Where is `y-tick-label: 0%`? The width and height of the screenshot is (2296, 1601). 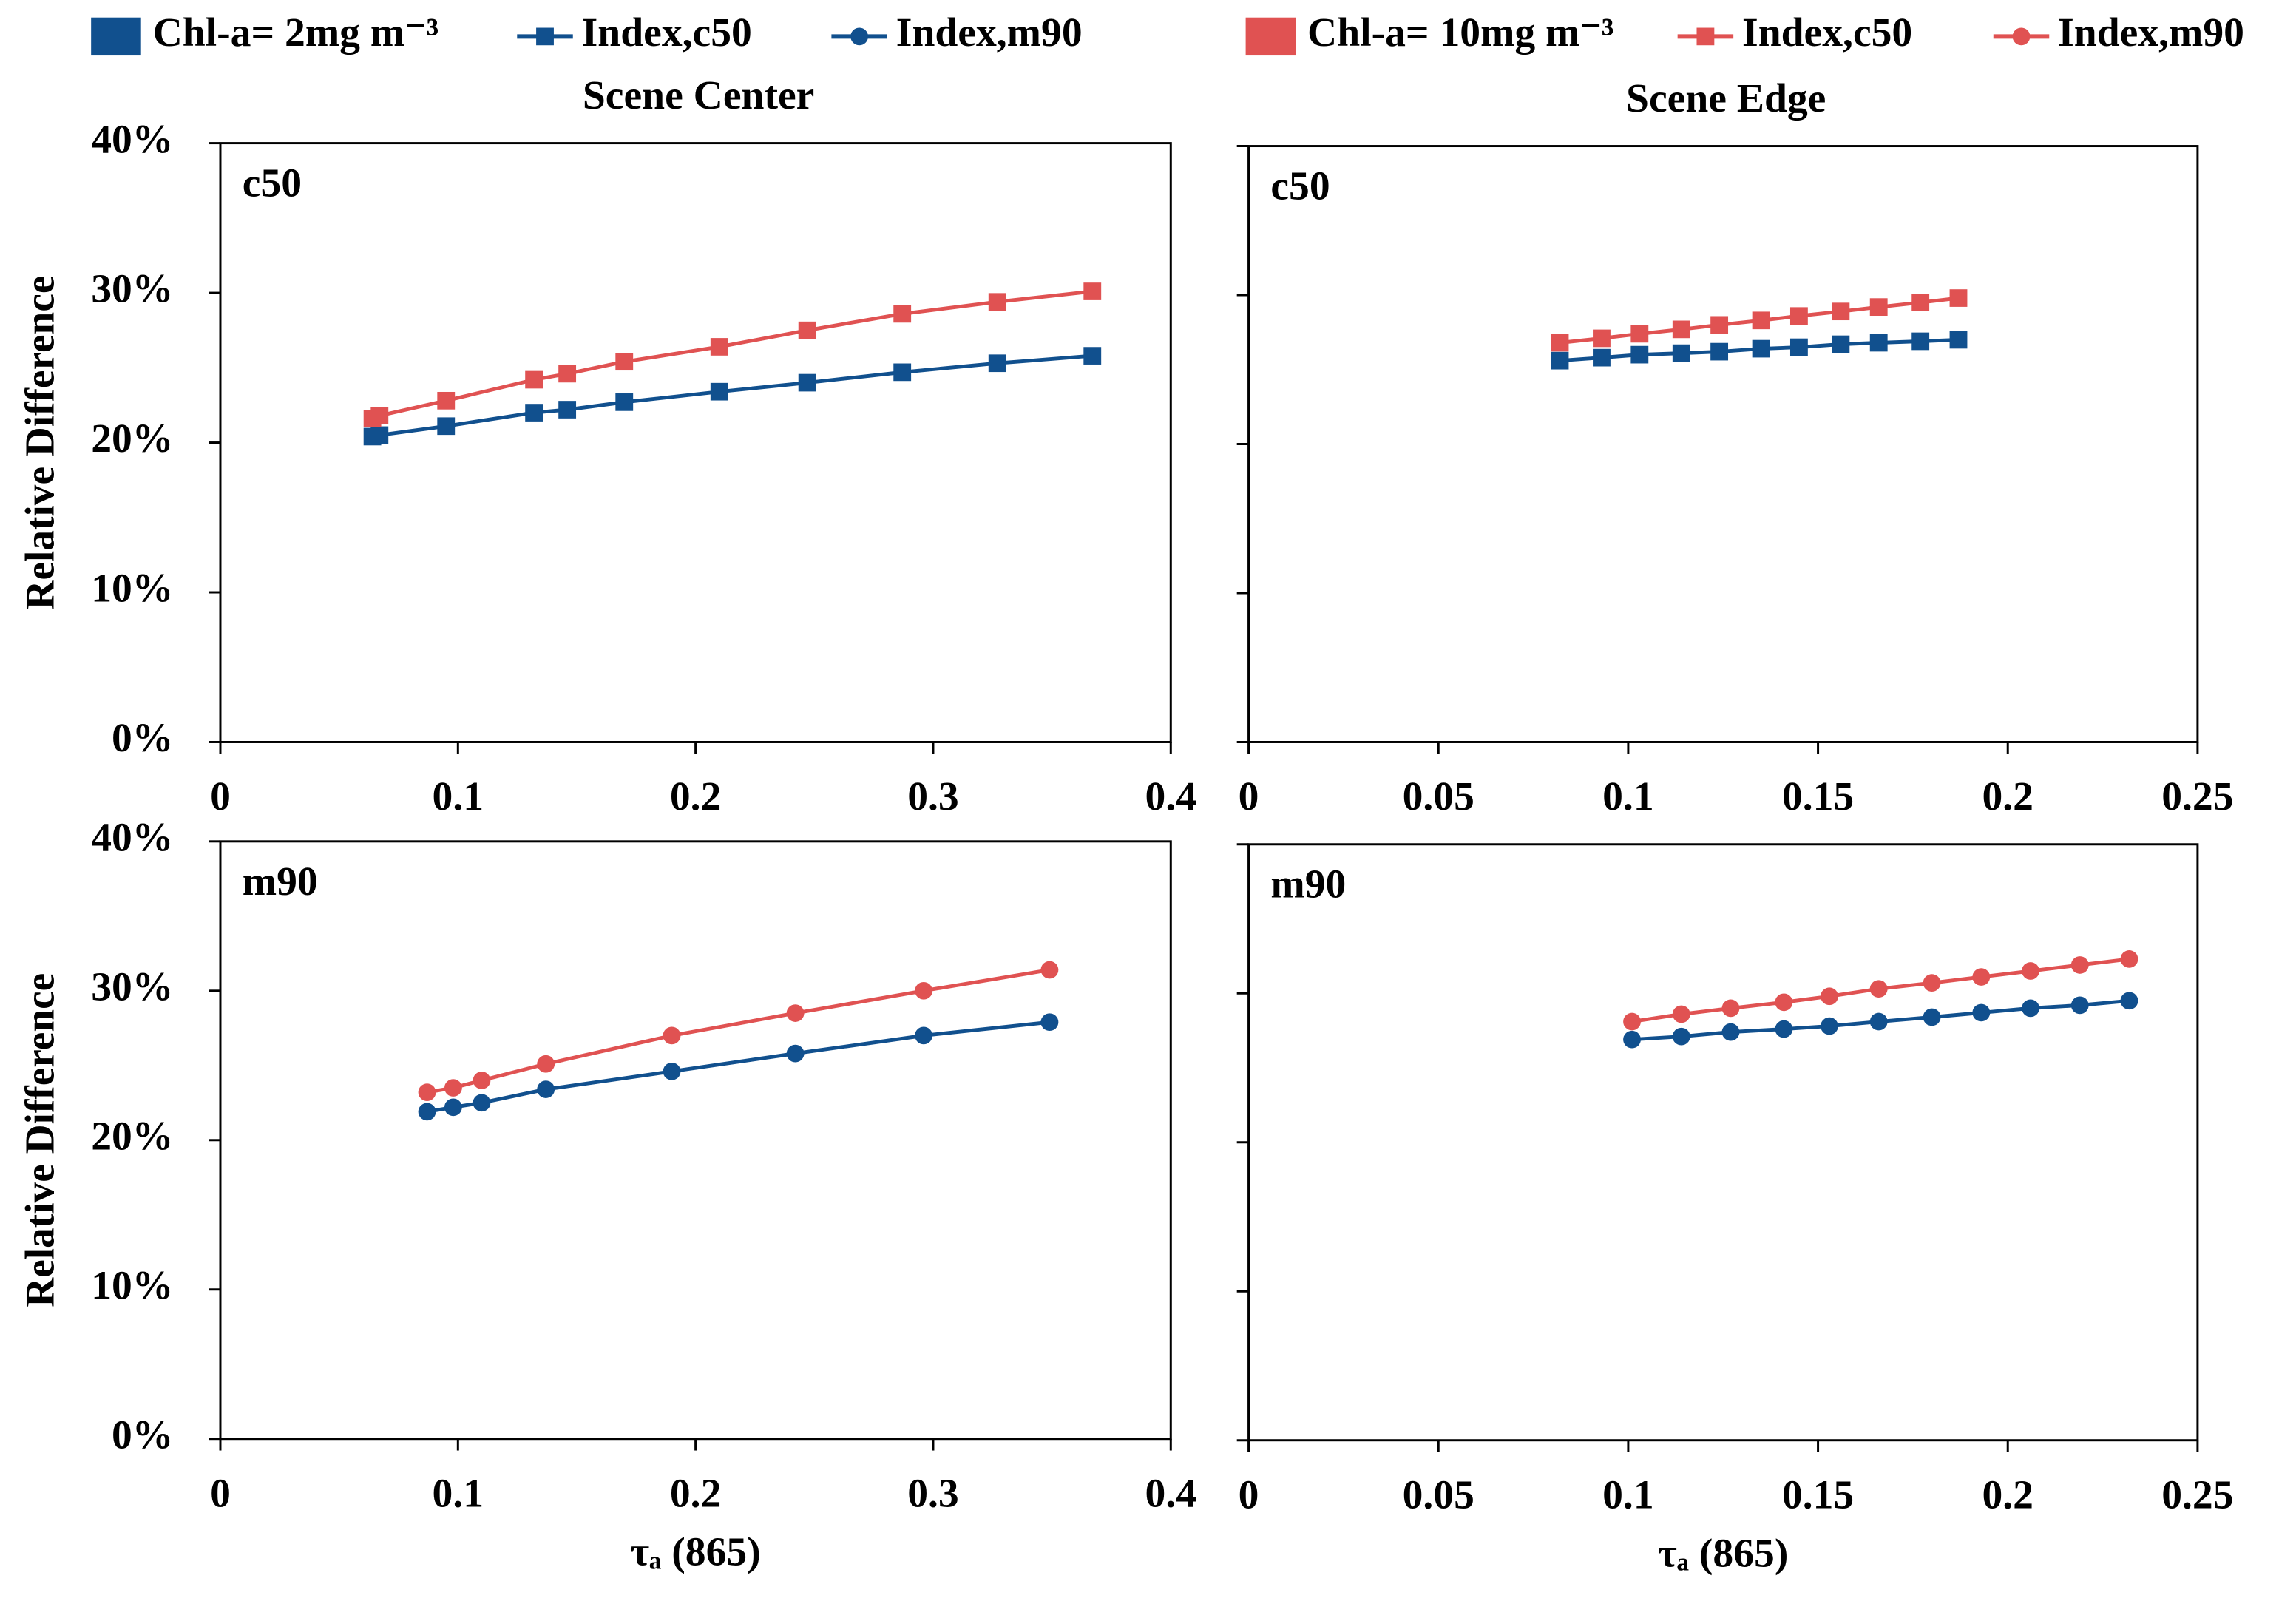
y-tick-label: 0% is located at coordinates (142, 1435).